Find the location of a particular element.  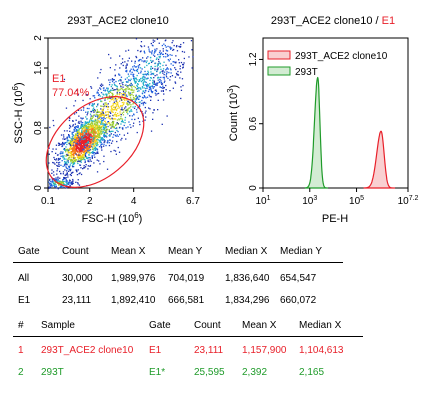

gate-table-header: Gate is located at coordinates (29, 251).